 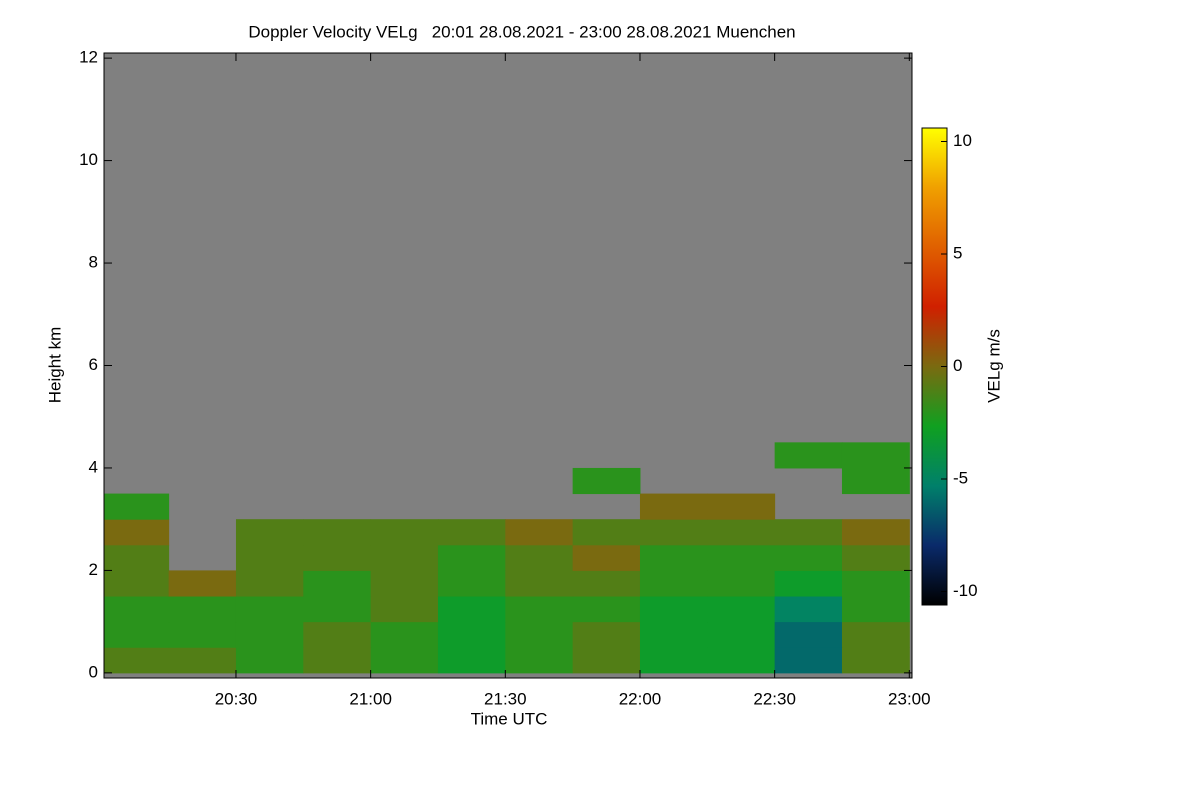 What do you see at coordinates (774, 698) in the screenshot?
I see `x-tick-label: 22:30` at bounding box center [774, 698].